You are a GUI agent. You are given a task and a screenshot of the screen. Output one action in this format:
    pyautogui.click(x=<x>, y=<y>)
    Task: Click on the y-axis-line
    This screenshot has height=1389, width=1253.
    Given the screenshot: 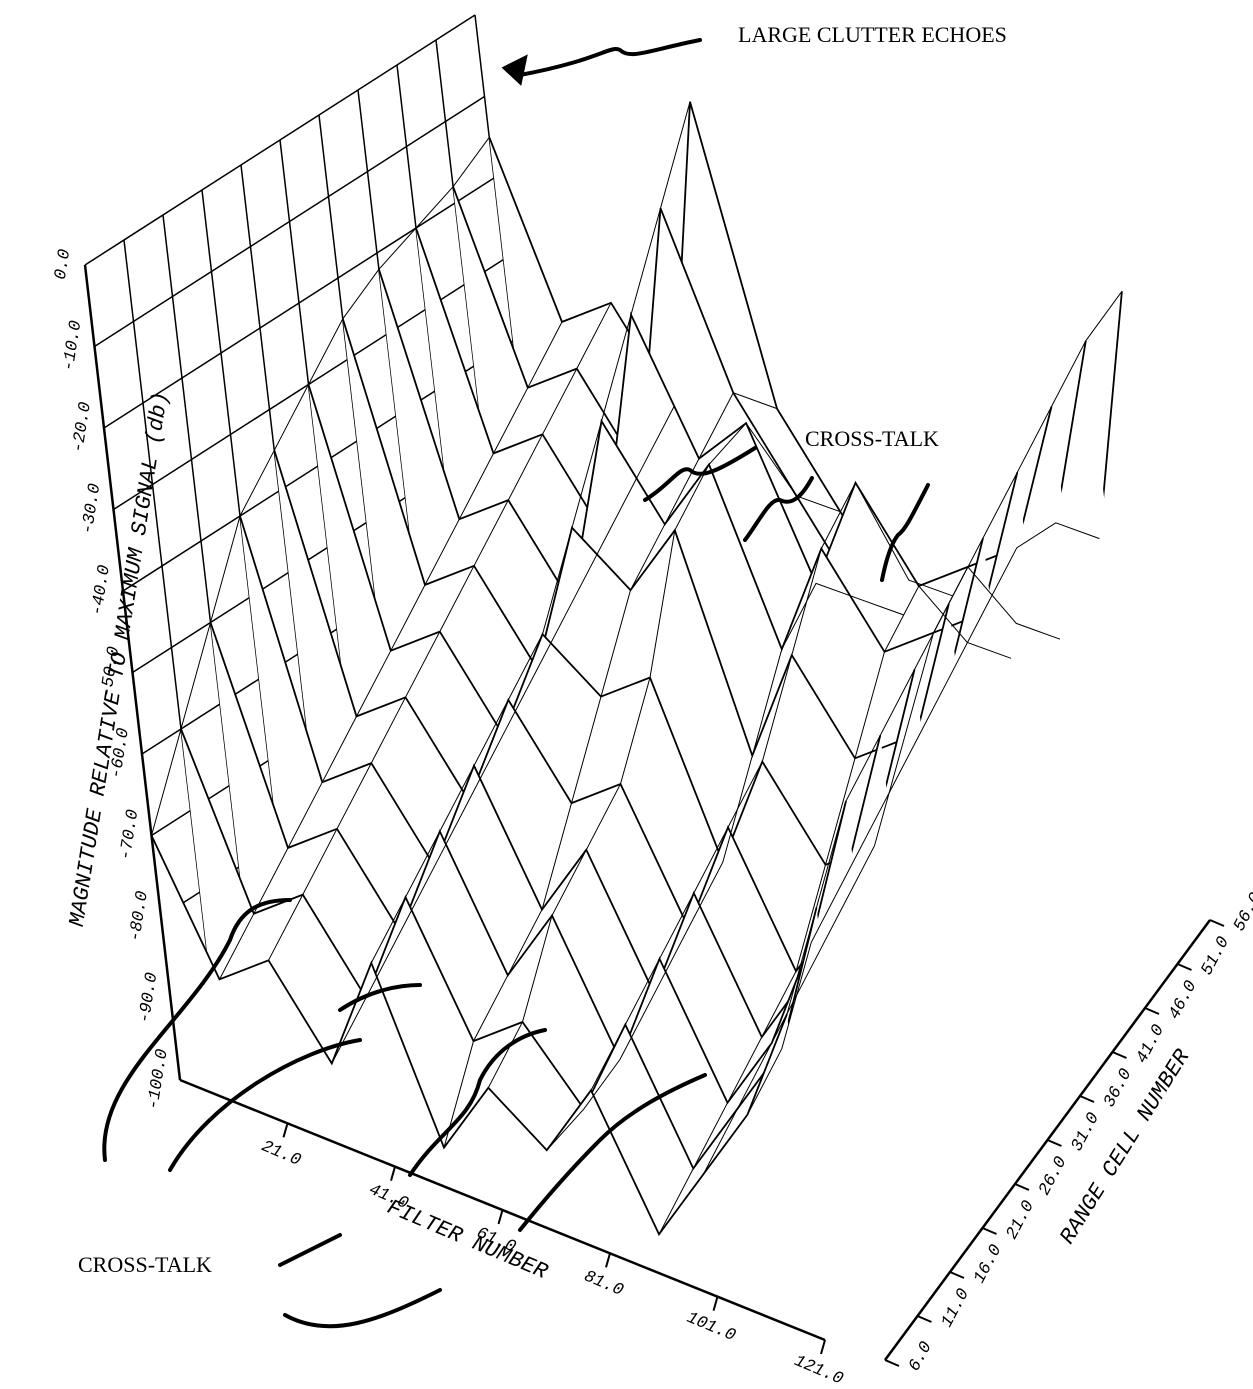 What is the action you would take?
    pyautogui.click(x=1047, y=1140)
    